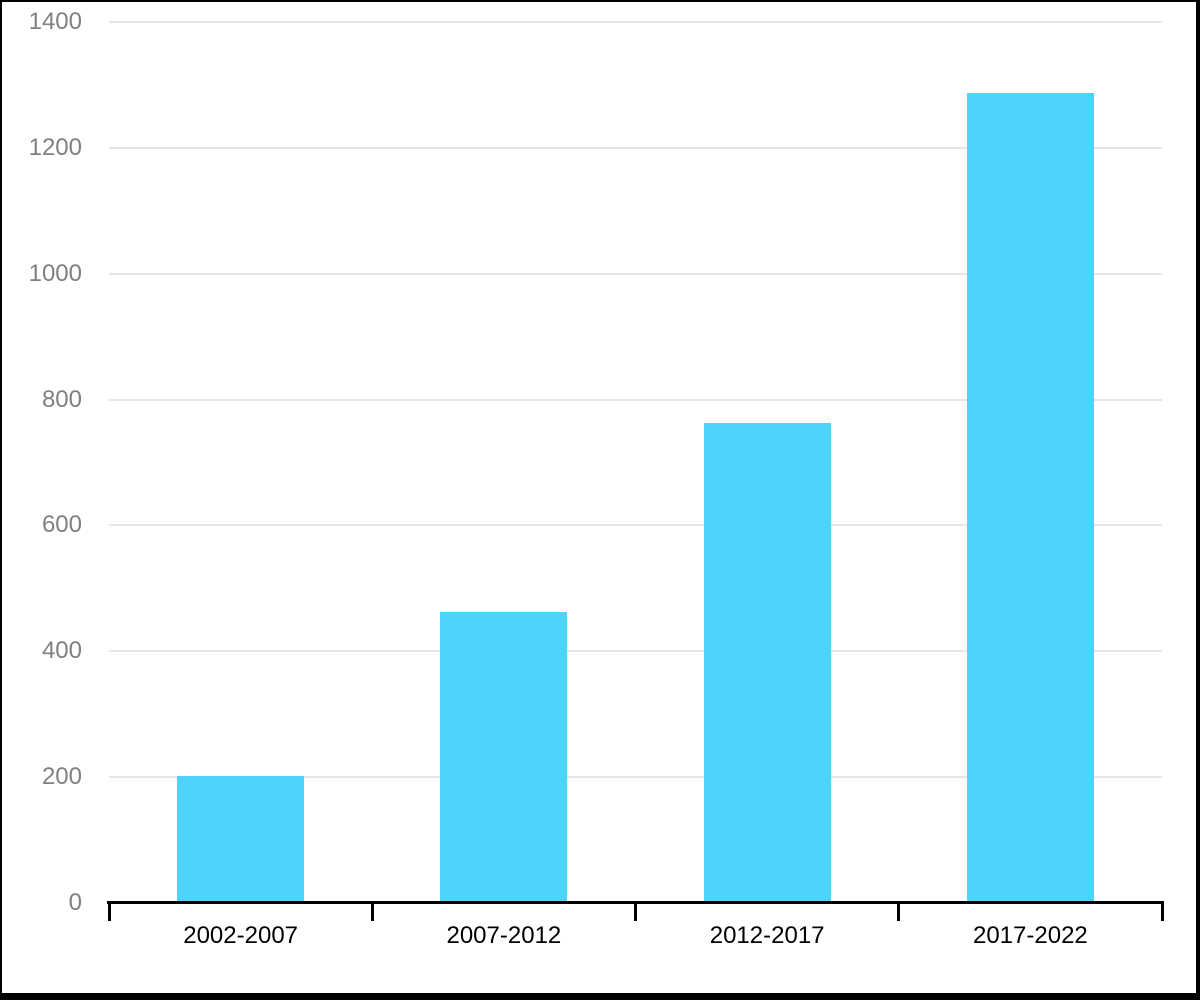 The height and width of the screenshot is (1000, 1200). Describe the element at coordinates (241, 839) in the screenshot. I see `bar-2002-2007` at that location.